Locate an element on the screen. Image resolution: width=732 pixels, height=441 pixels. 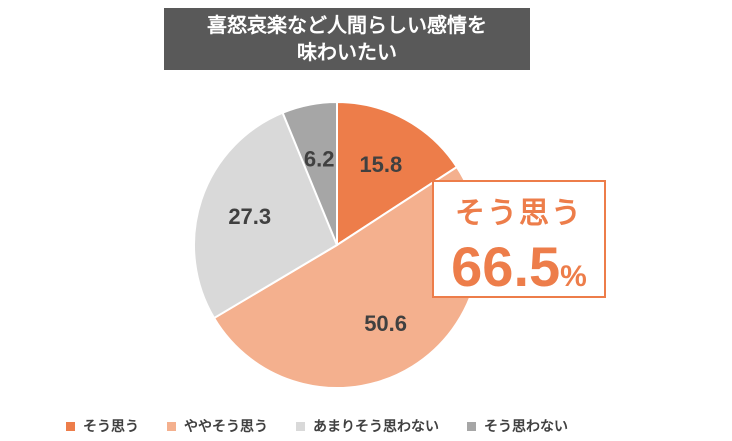
callout-label: そう思う is located at coordinates (519, 213).